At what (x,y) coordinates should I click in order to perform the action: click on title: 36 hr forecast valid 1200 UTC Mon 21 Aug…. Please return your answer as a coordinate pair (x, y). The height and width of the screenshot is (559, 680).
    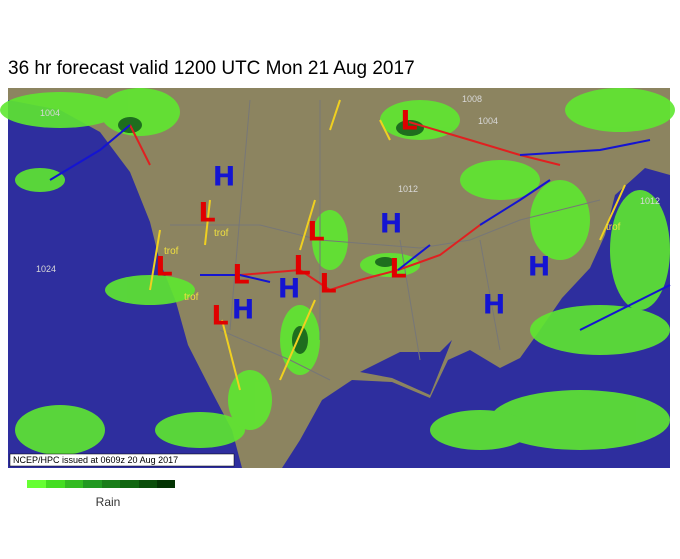
    Looking at the image, I should click on (211, 68).